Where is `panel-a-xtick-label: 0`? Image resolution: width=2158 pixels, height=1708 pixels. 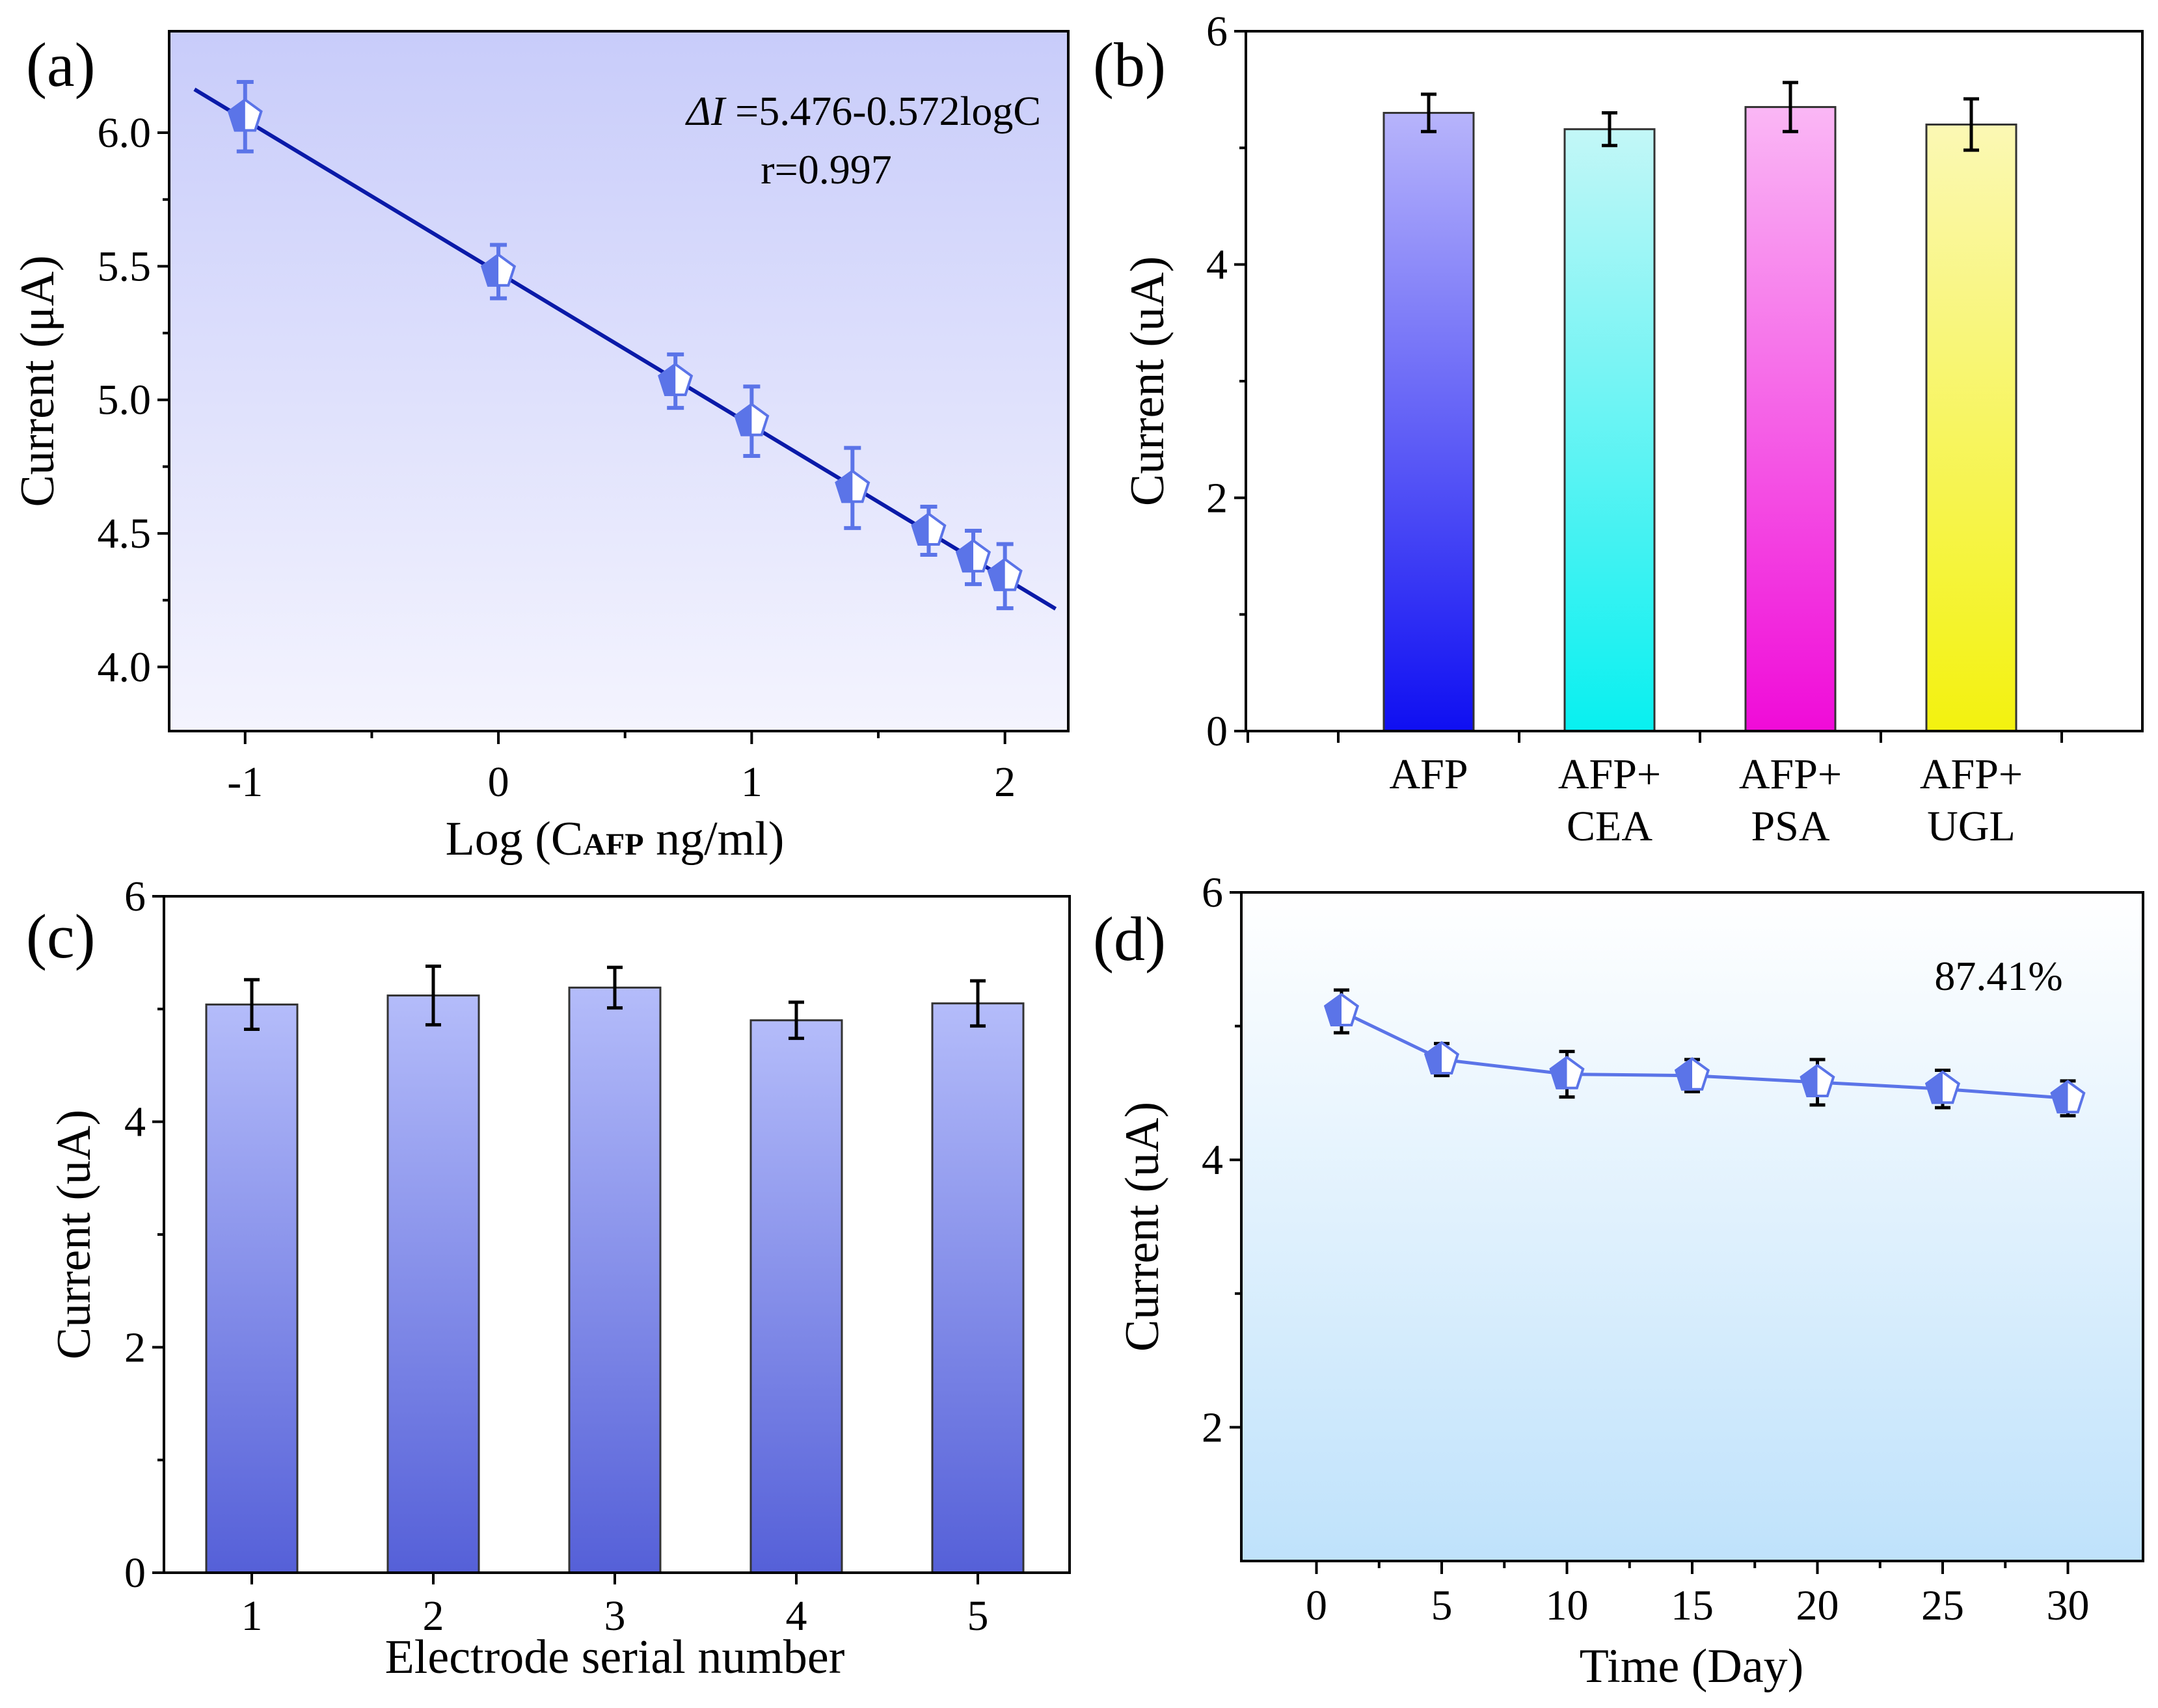
panel-a-xtick-label: 0 is located at coordinates (498, 782).